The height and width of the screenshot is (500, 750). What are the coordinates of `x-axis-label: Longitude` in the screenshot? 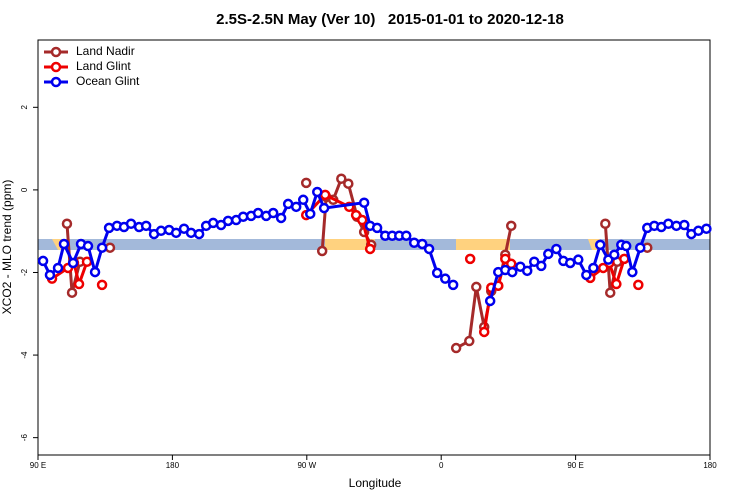 It's located at (375, 483).